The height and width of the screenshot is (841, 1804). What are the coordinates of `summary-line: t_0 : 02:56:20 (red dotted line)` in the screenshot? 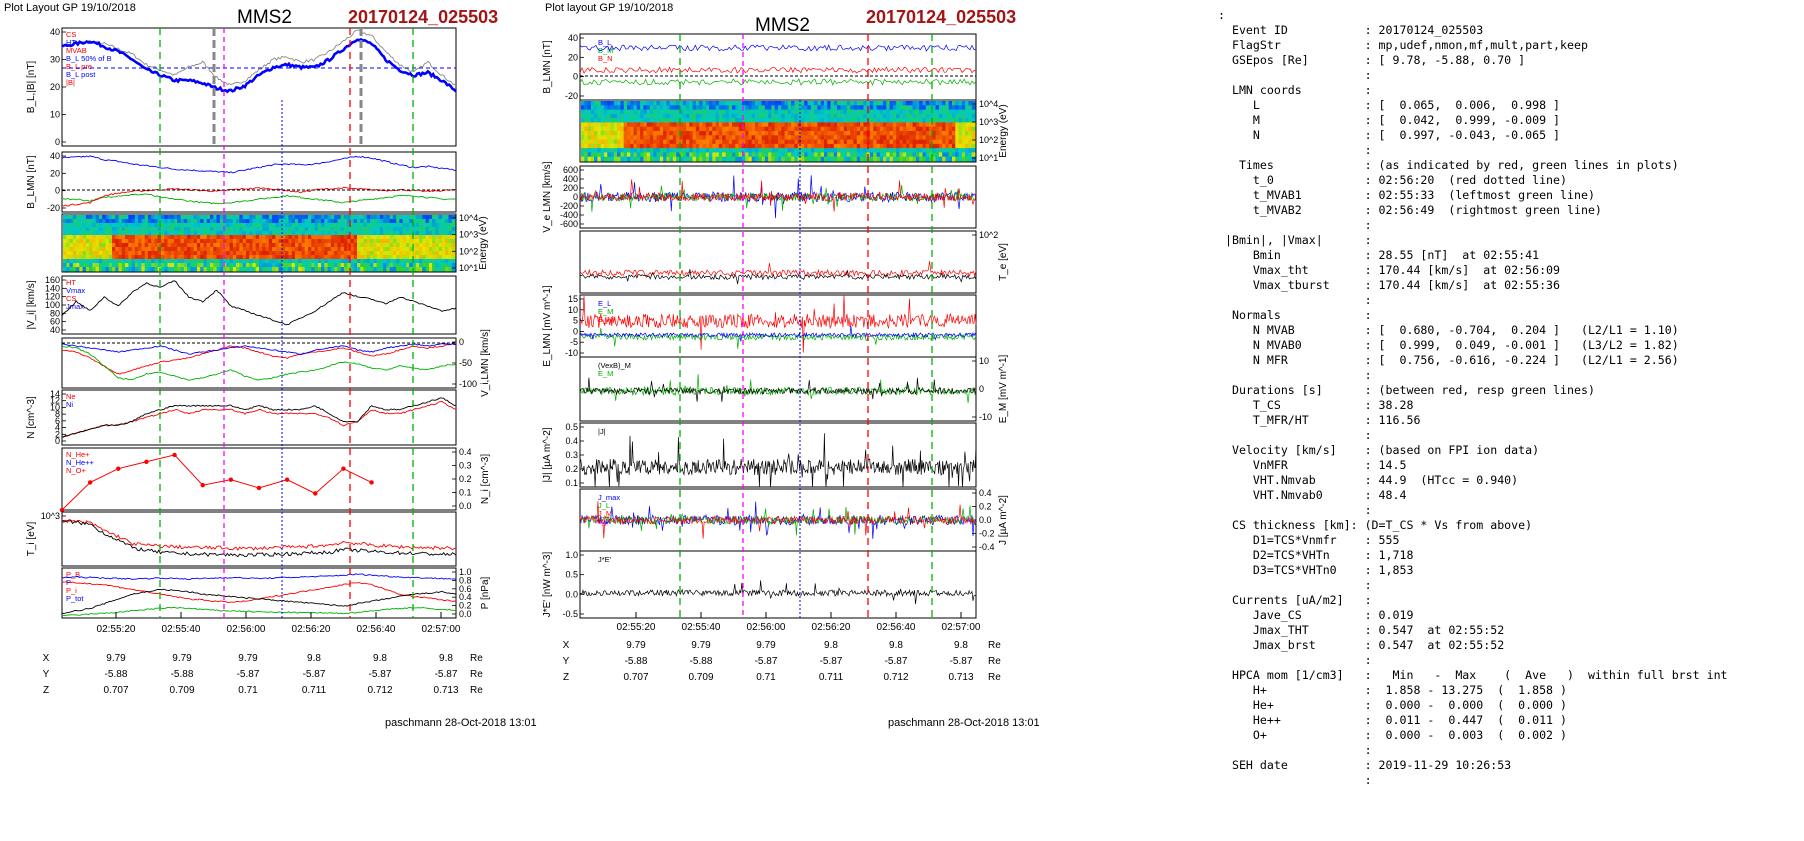 It's located at (1393, 180).